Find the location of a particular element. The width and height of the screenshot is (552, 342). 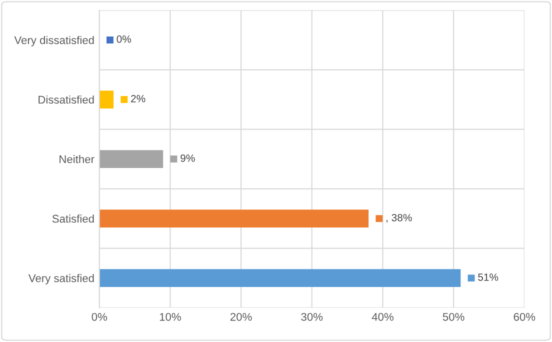

data-label: 2% is located at coordinates (138, 98).